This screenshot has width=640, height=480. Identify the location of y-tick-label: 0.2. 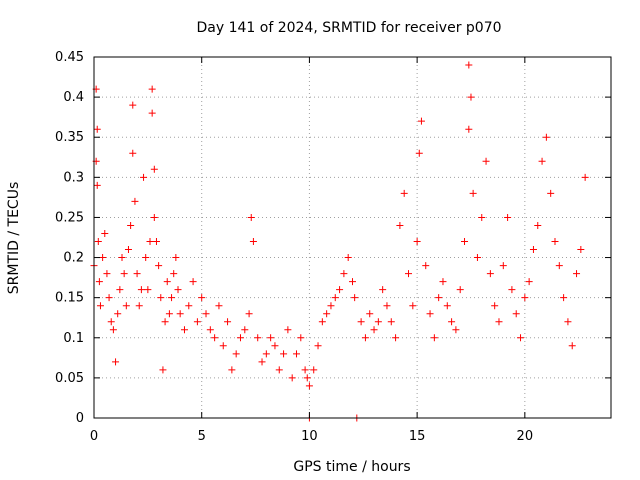
(73, 258).